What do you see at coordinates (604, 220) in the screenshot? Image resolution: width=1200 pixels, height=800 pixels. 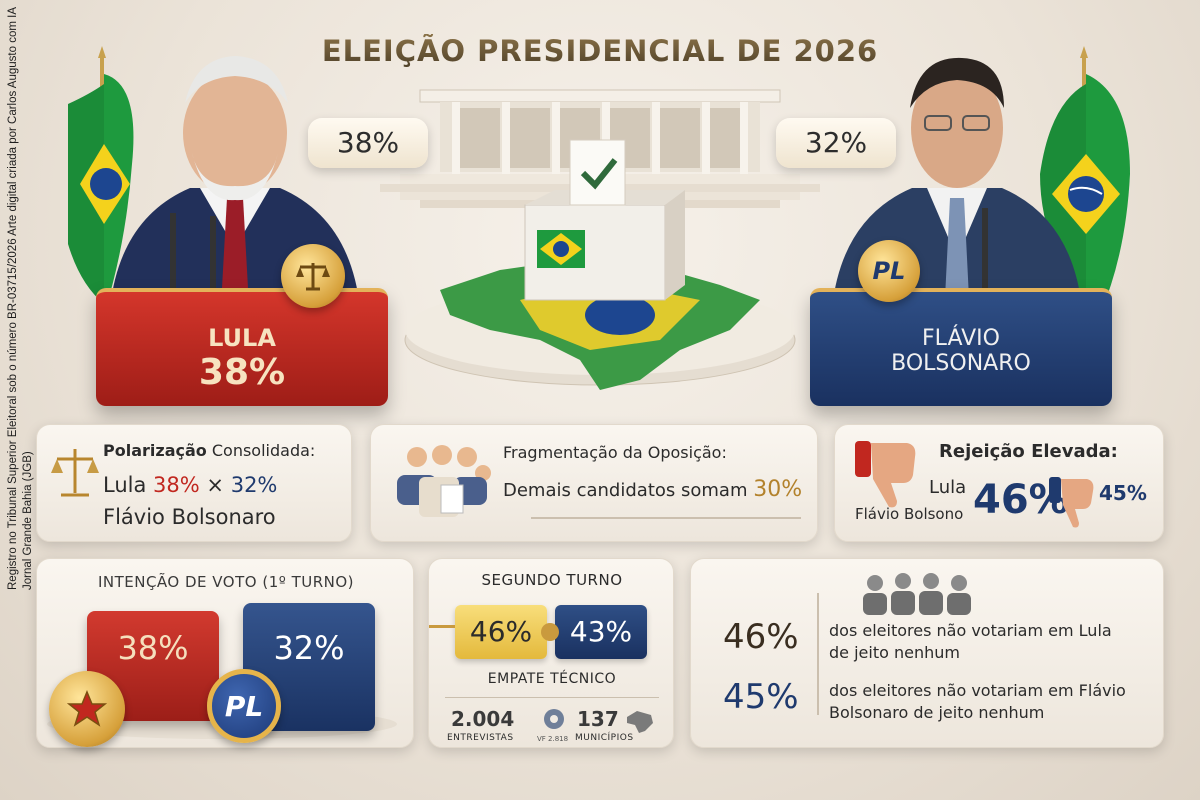 I see `ballot-box-icon` at bounding box center [604, 220].